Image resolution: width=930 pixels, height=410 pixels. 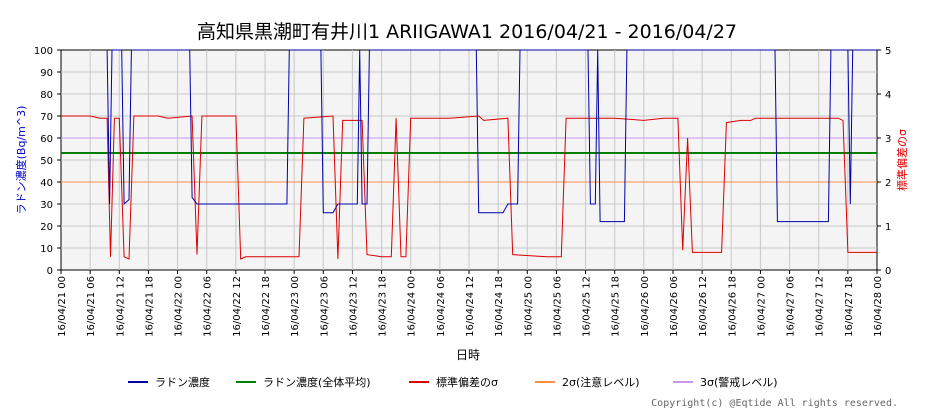 I want to click on x-tick-label: 16/04/22 06, so click(x=208, y=306).